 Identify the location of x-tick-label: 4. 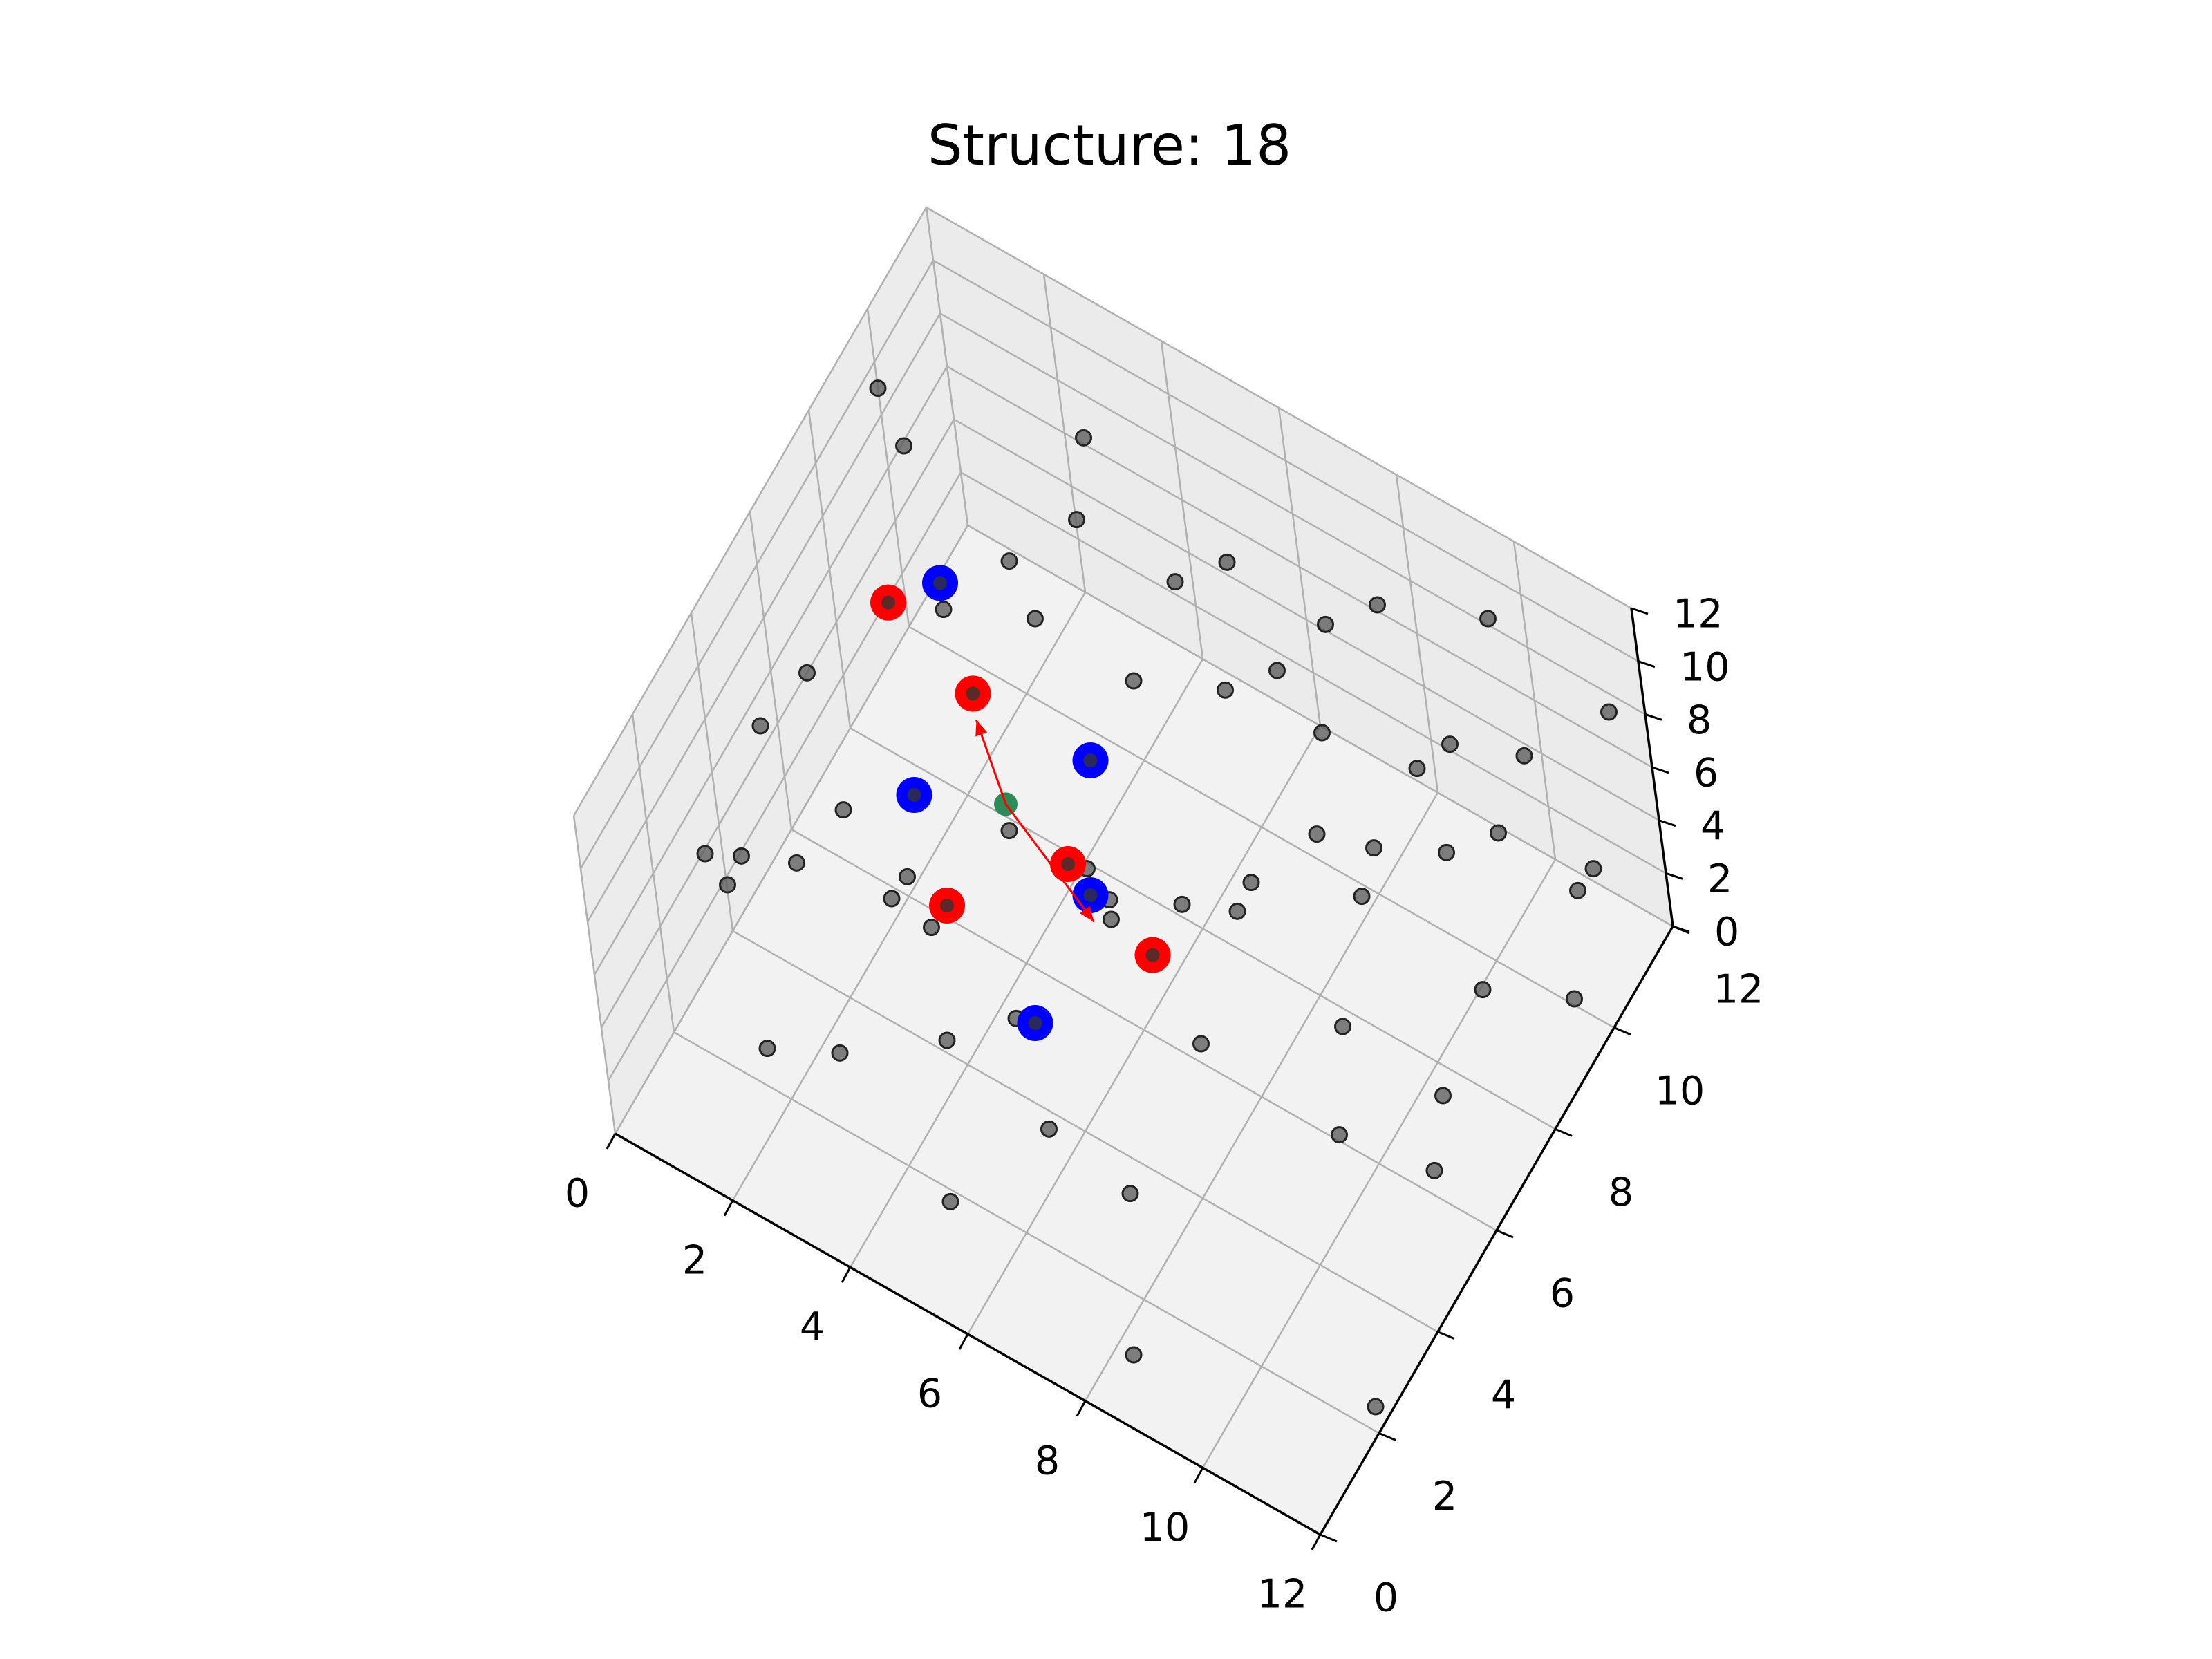
(812, 1327).